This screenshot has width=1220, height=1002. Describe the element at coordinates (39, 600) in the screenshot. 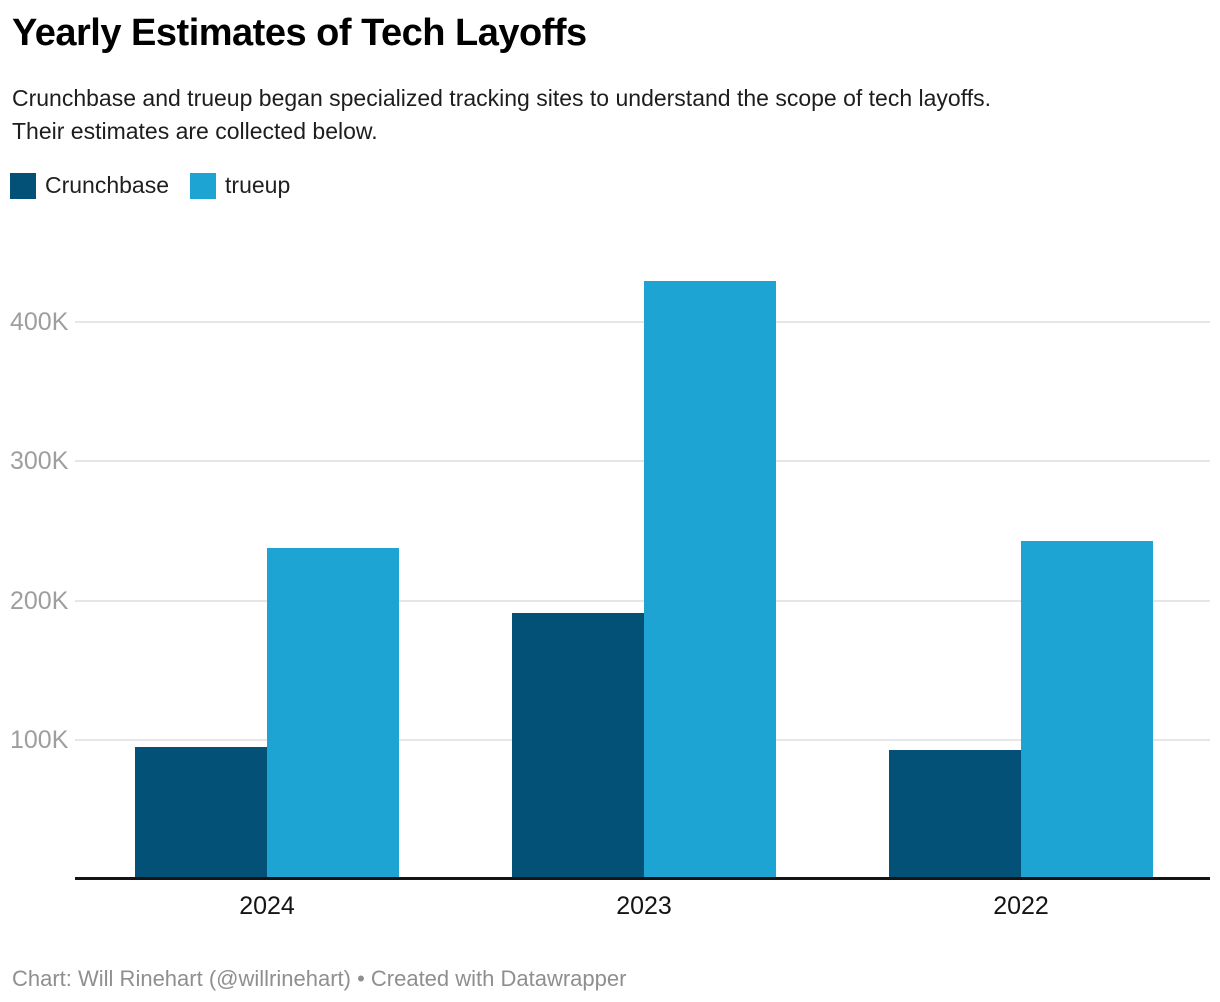

I see `y-tick-label-200K: 200K` at that location.